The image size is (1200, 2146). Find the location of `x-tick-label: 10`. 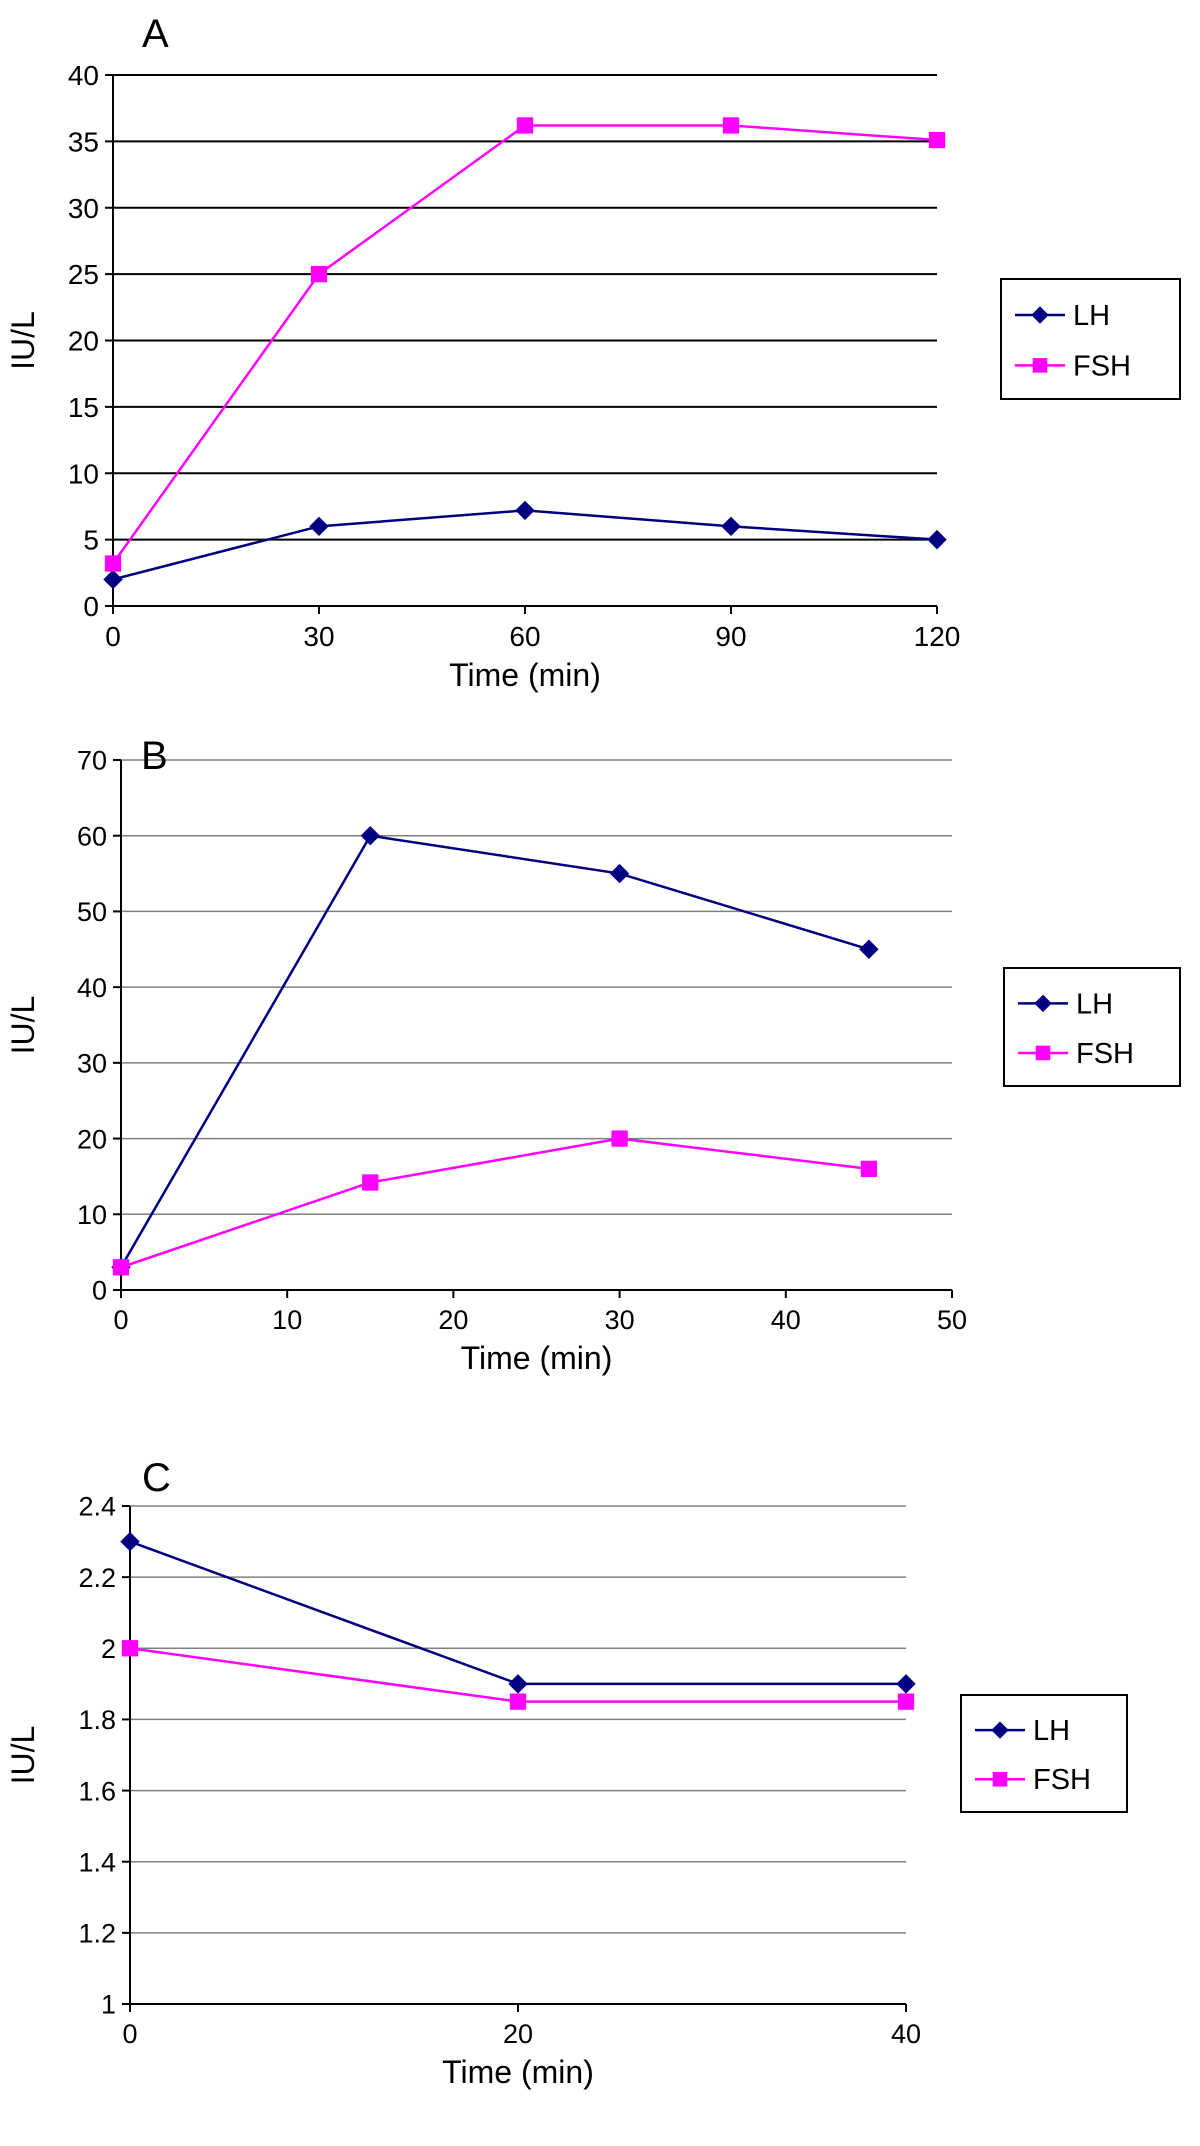

x-tick-label: 10 is located at coordinates (287, 1320).